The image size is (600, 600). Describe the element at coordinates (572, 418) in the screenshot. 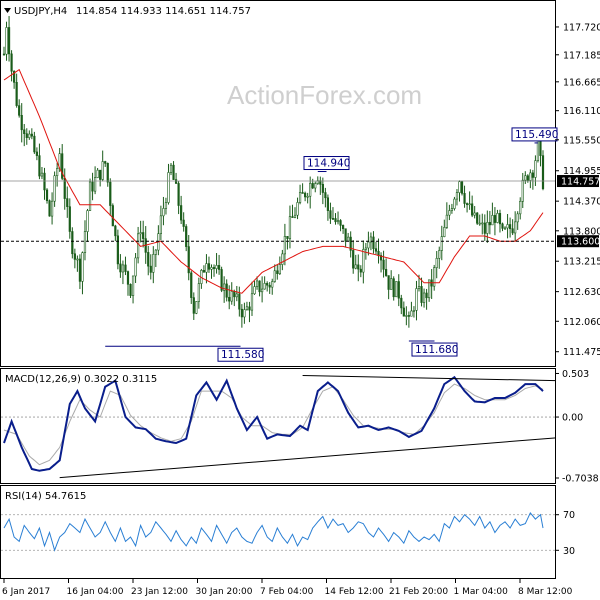

I see `macd-tick-label: 0.00` at that location.